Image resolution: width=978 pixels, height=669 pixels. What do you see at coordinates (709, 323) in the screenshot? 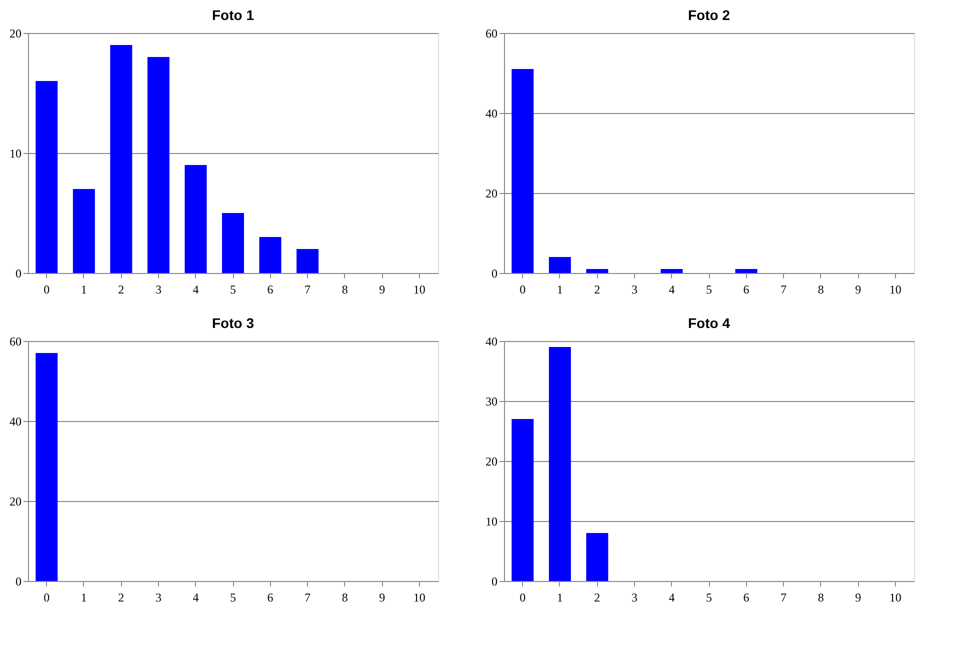
I see `chart-title: Foto 4` at bounding box center [709, 323].